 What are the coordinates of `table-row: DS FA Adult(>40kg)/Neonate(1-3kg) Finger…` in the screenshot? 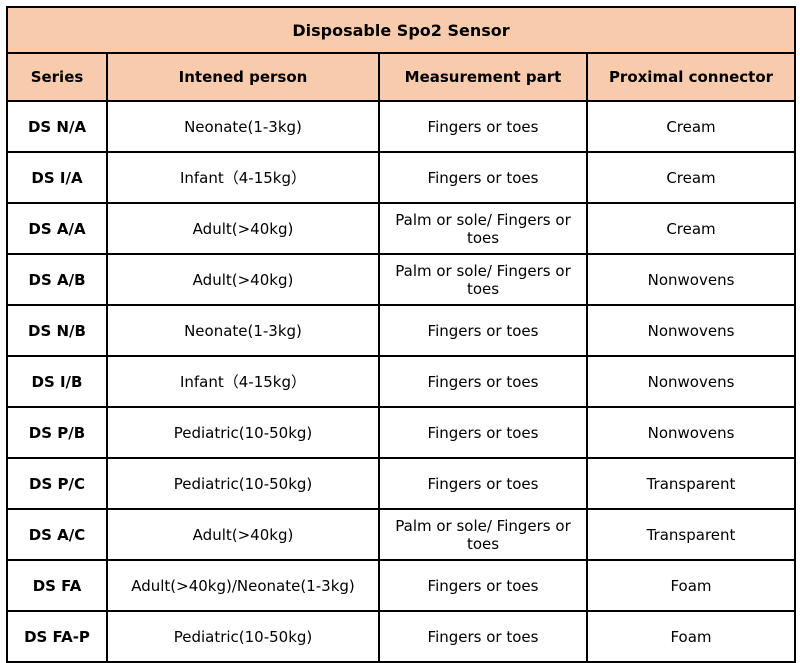 It's located at (401, 585).